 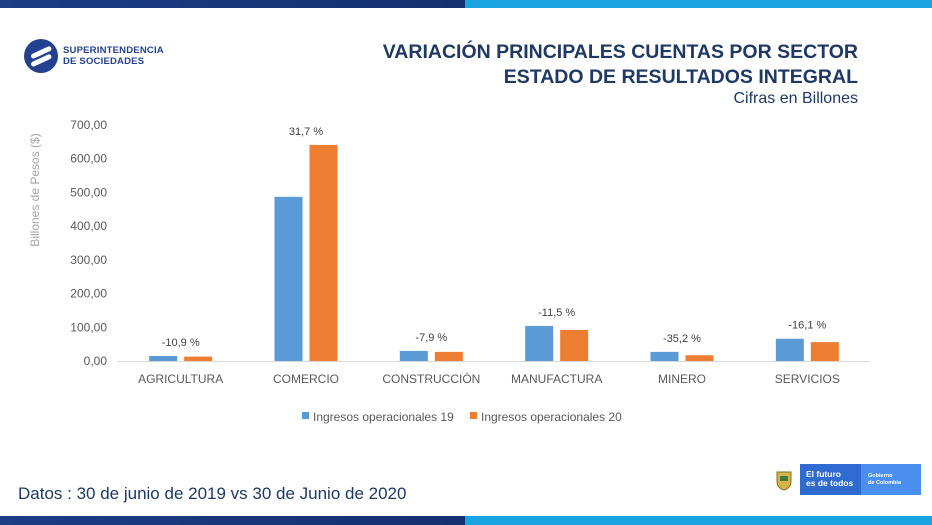 What do you see at coordinates (88, 159) in the screenshot?
I see `y-tick-label: 600,00` at bounding box center [88, 159].